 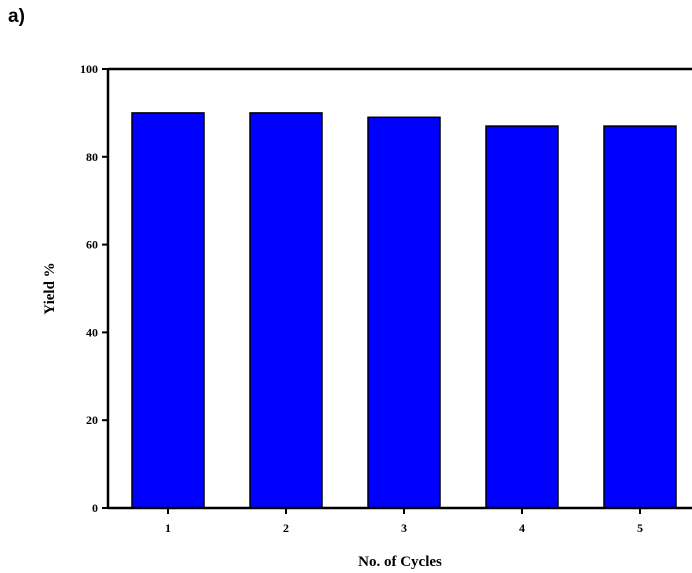 I want to click on x-ticks-group: 1 2 3 4 5, so click(x=404, y=521).